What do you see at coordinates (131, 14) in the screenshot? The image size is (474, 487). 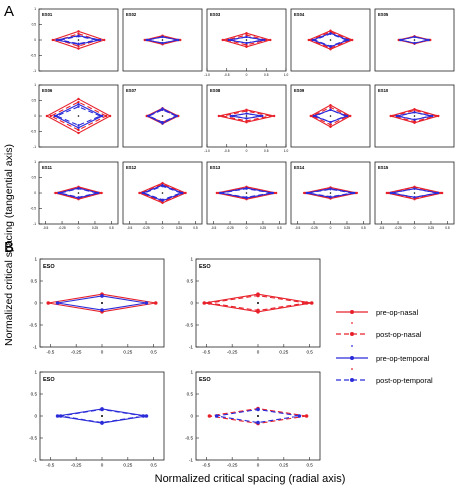 I see `subplot-title: ES02` at bounding box center [131, 14].